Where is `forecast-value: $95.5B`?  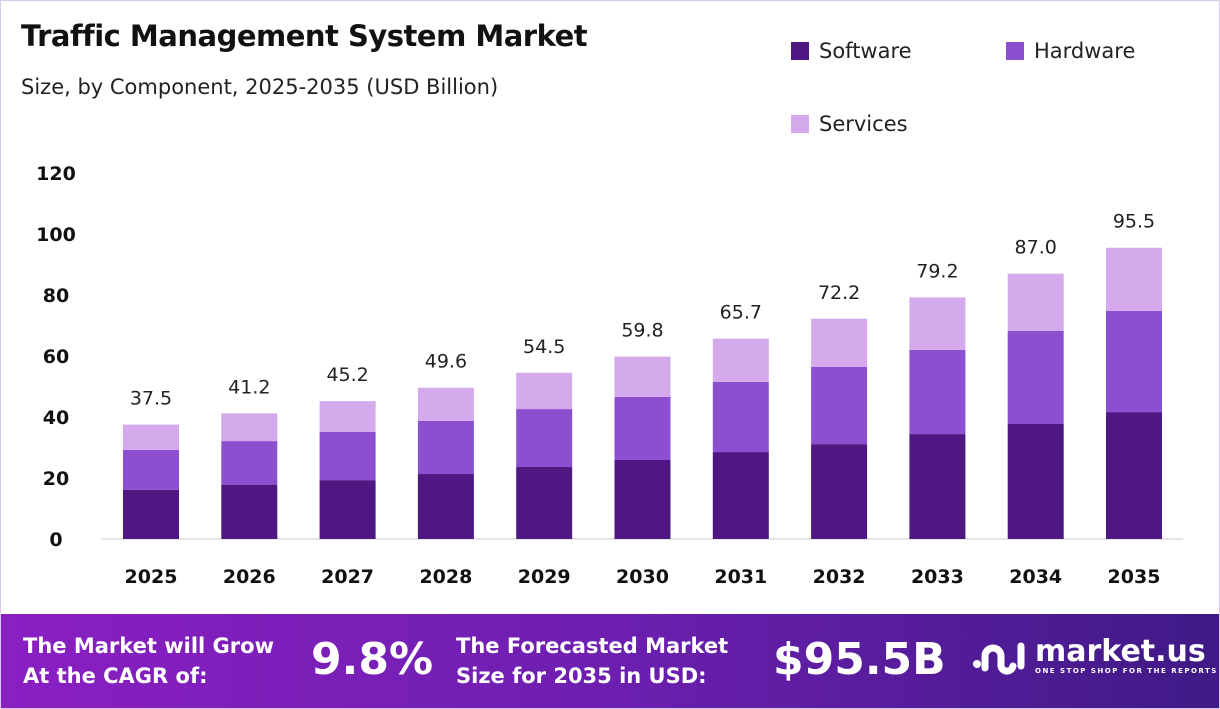
forecast-value: $95.5B is located at coordinates (859, 659).